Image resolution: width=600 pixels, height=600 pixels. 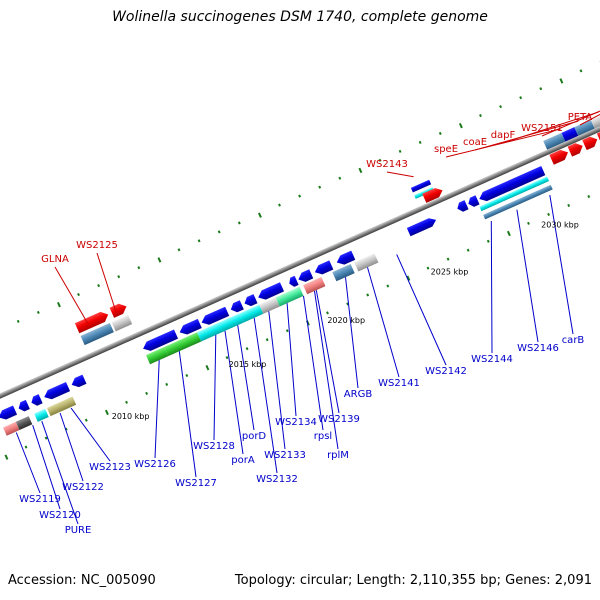 I want to click on leader-ws2151, so click(x=570, y=123).